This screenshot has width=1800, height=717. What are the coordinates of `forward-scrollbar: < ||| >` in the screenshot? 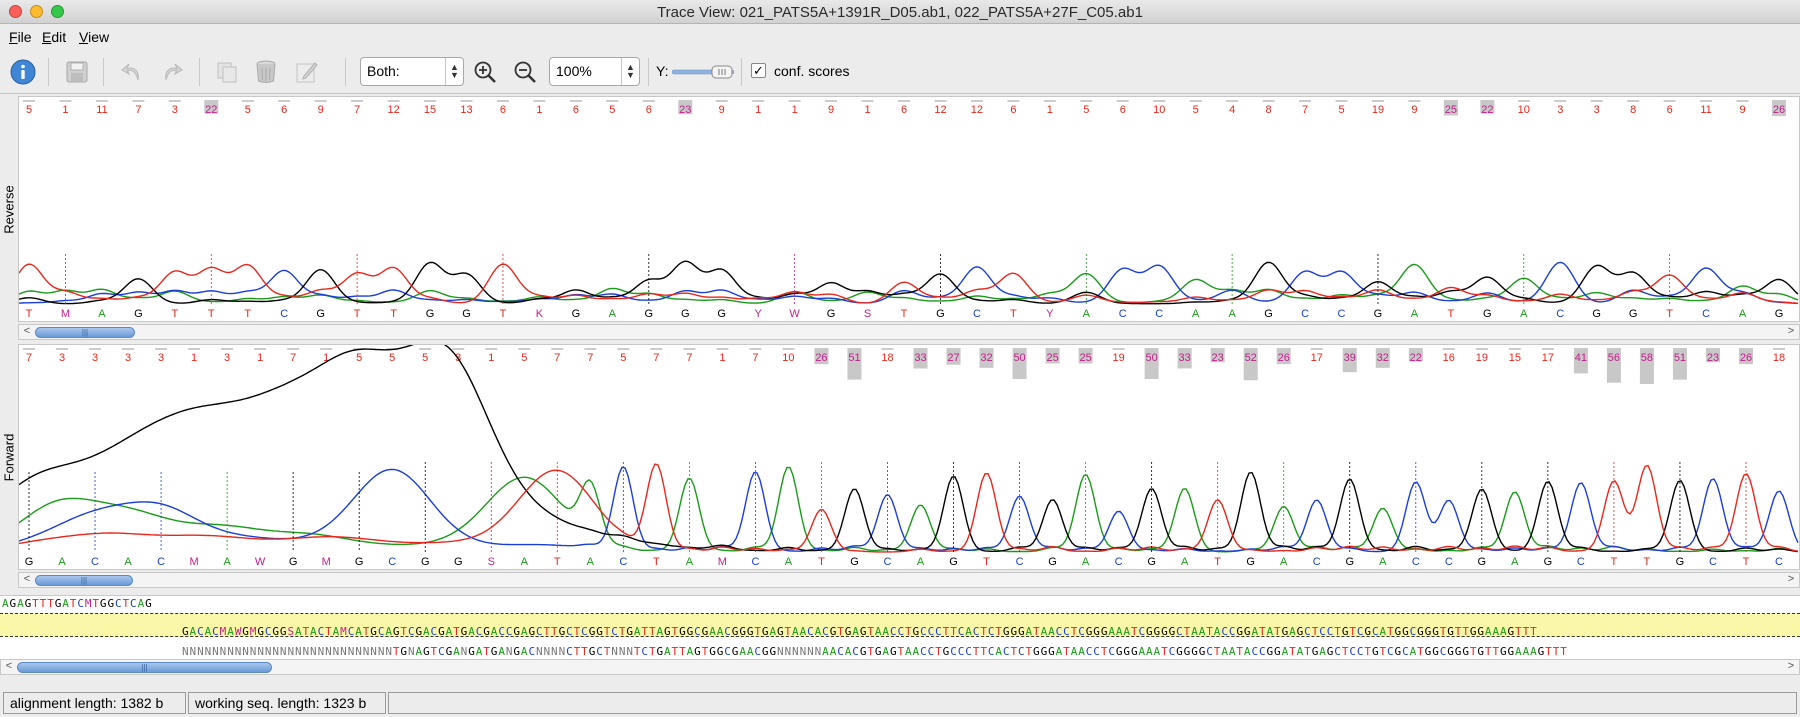 It's located at (909, 580).